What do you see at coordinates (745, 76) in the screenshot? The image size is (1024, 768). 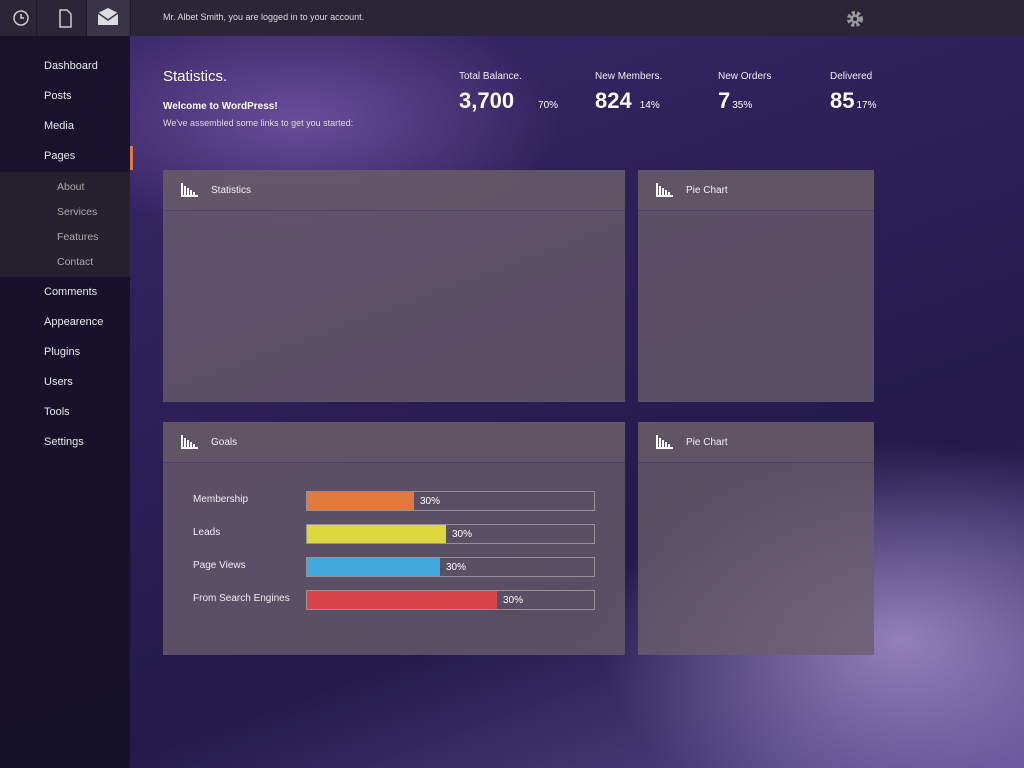 I see `stat-label: New Orders` at bounding box center [745, 76].